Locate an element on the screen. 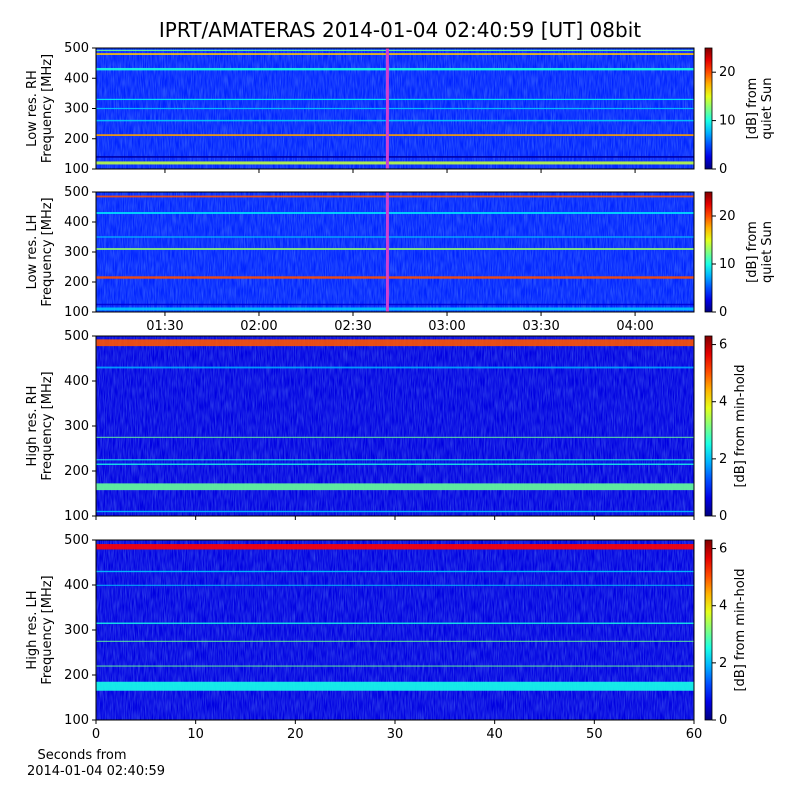 This screenshot has height=804, width=800. x-tick-label: 02:00 is located at coordinates (258, 326).